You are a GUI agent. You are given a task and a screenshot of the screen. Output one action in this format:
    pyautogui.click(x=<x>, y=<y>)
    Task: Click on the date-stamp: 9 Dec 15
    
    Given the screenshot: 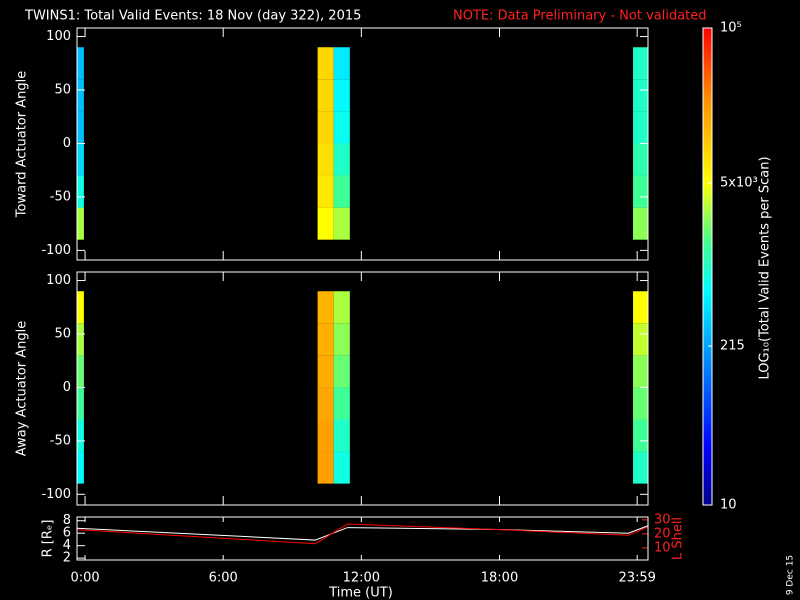 What is the action you would take?
    pyautogui.click(x=791, y=575)
    